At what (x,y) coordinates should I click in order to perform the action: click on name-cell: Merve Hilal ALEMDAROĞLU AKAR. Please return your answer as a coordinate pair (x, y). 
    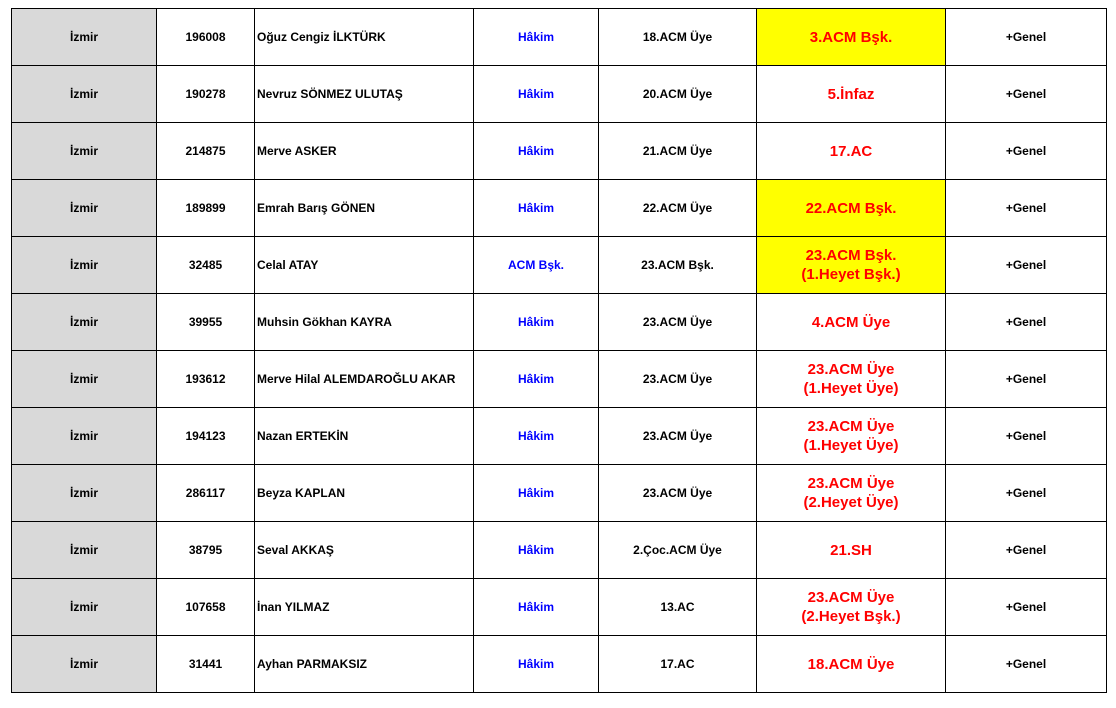
    Looking at the image, I should click on (364, 379).